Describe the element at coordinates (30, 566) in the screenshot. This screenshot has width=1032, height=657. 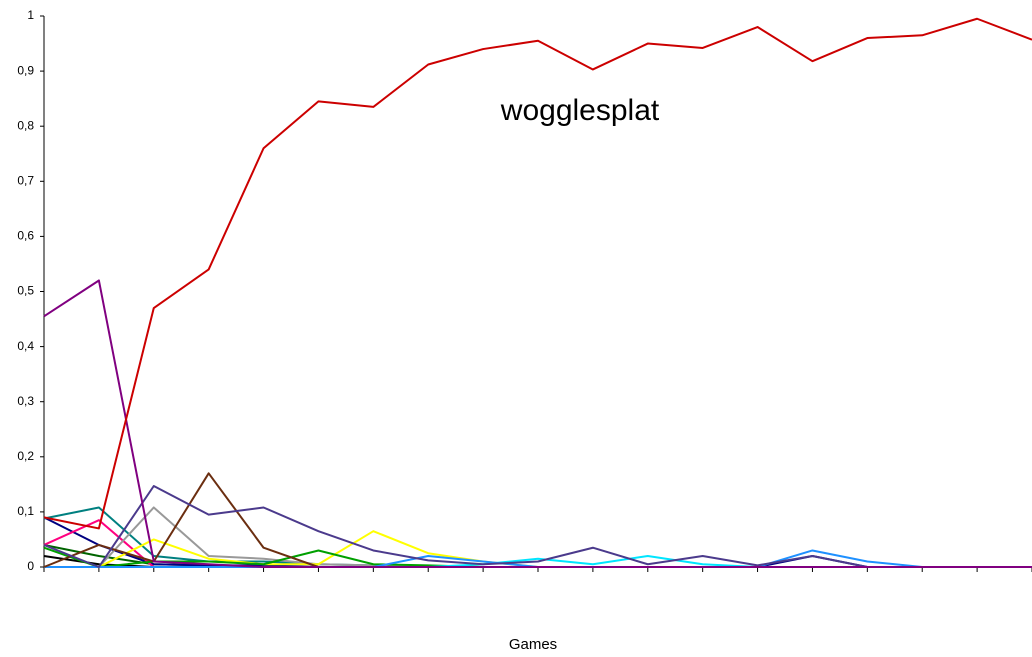
I see `y-tick-label: 0` at that location.